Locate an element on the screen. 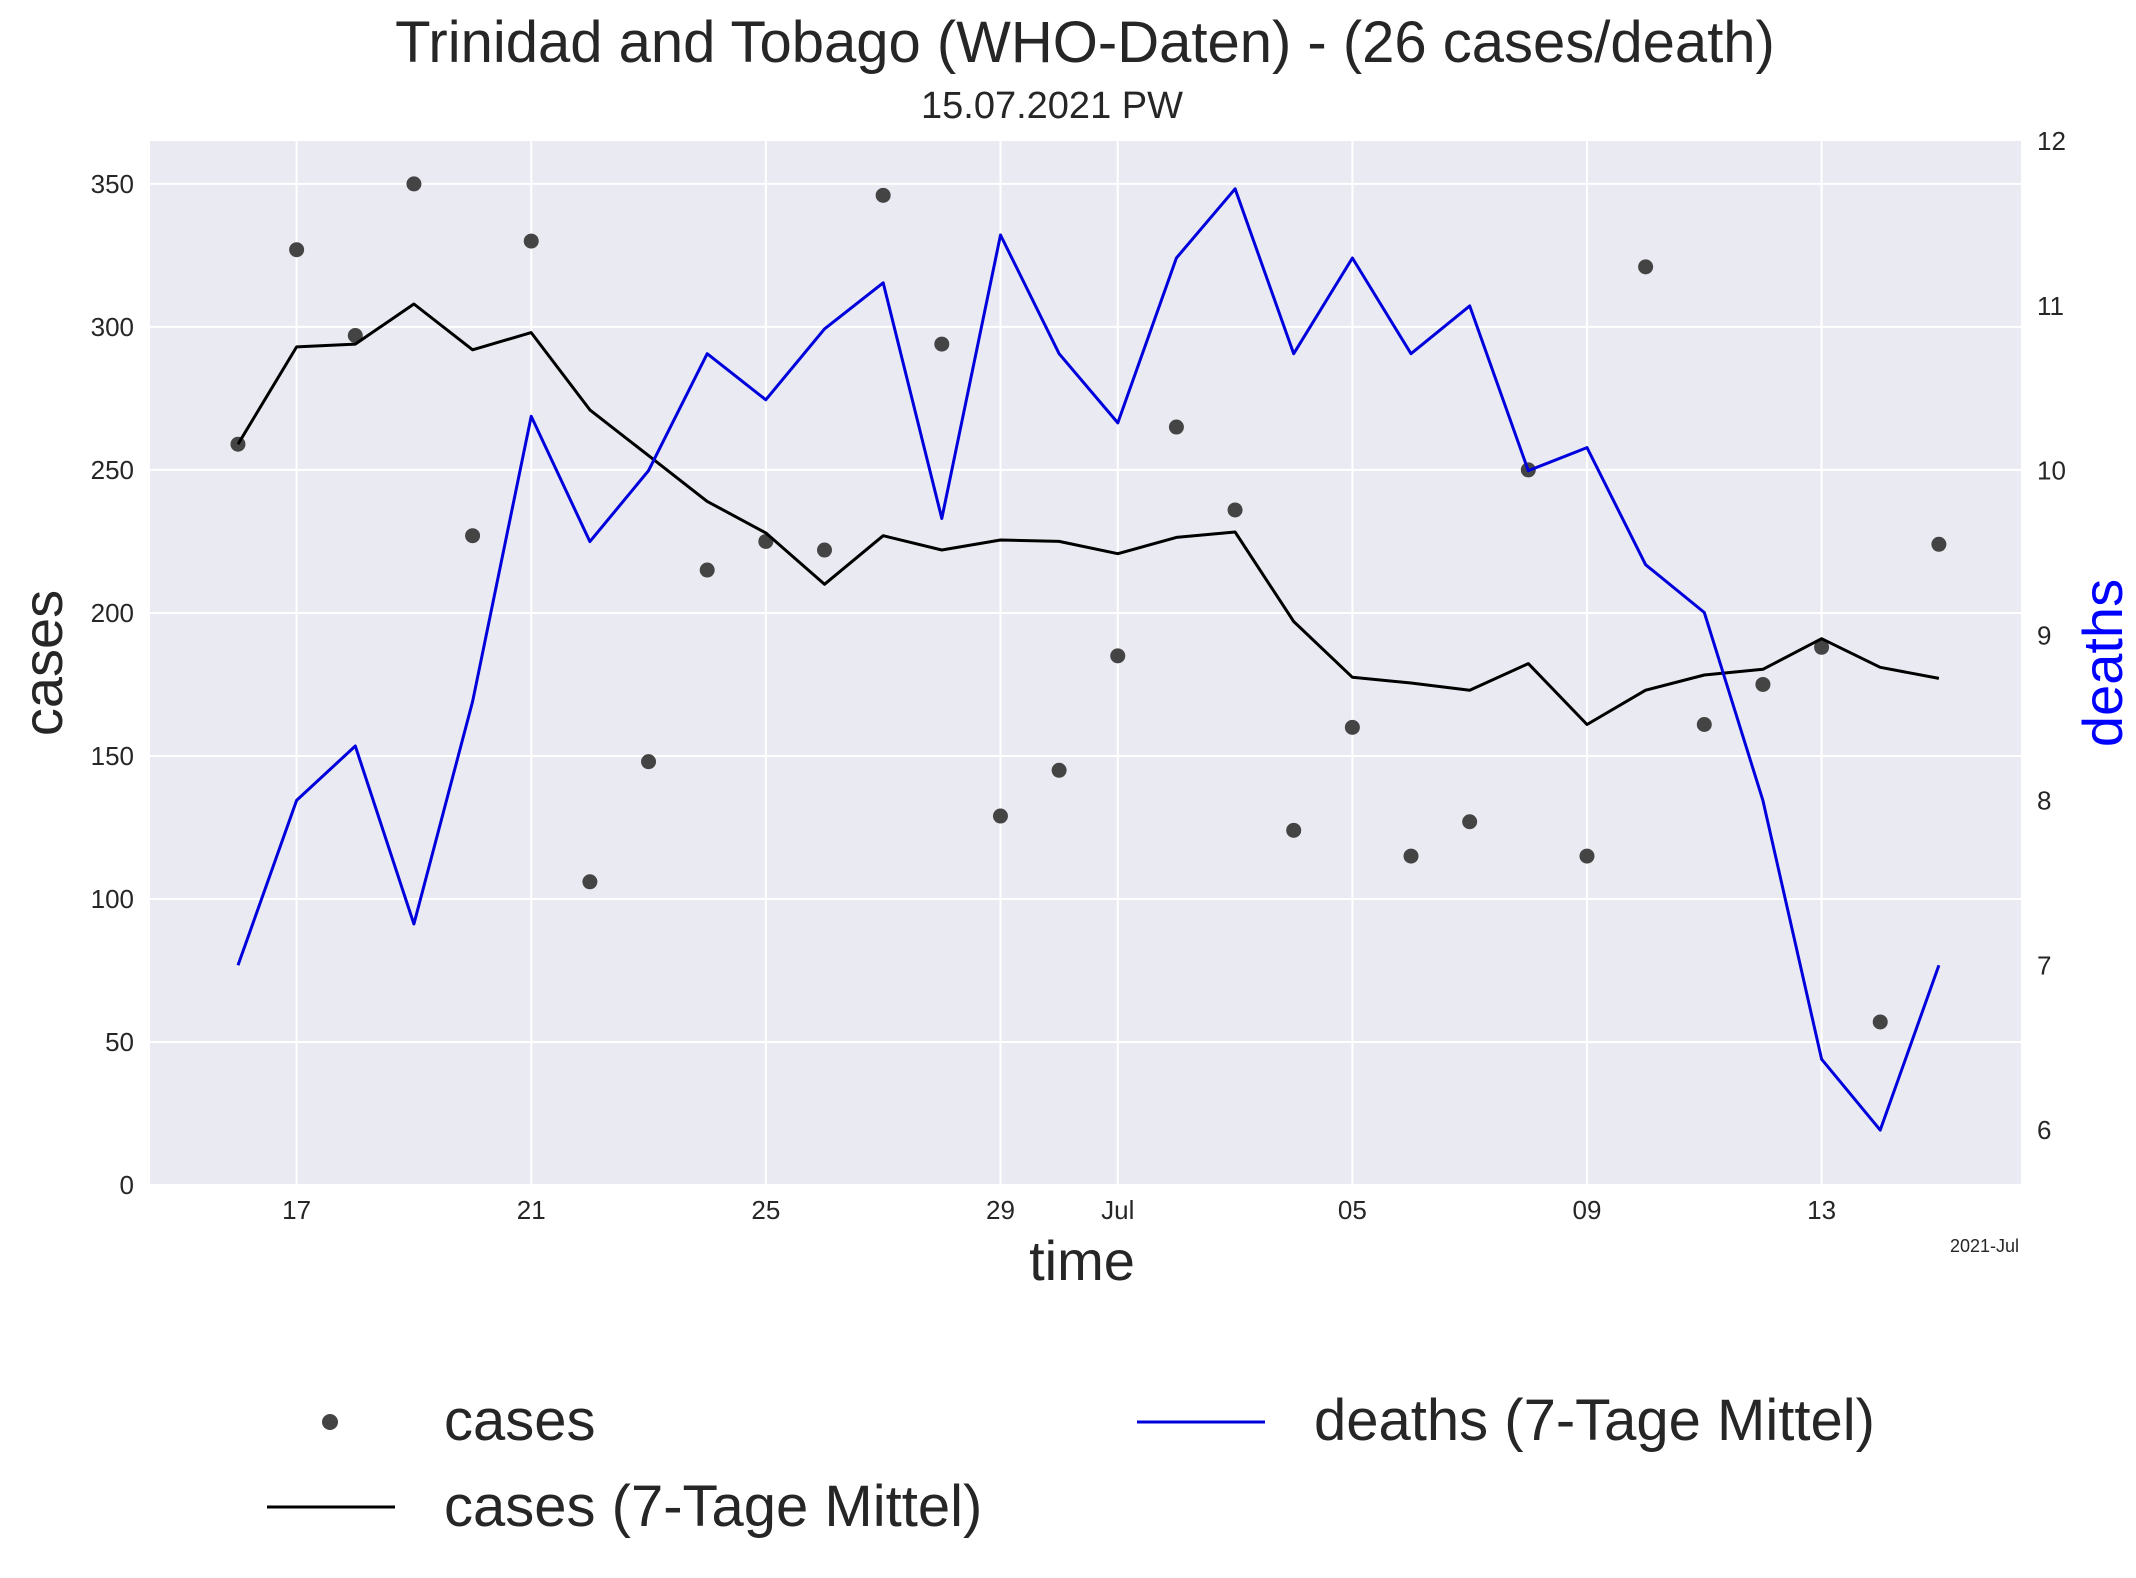 This screenshot has width=2136, height=1578. y-tick-label-left: 250 is located at coordinates (112, 470).